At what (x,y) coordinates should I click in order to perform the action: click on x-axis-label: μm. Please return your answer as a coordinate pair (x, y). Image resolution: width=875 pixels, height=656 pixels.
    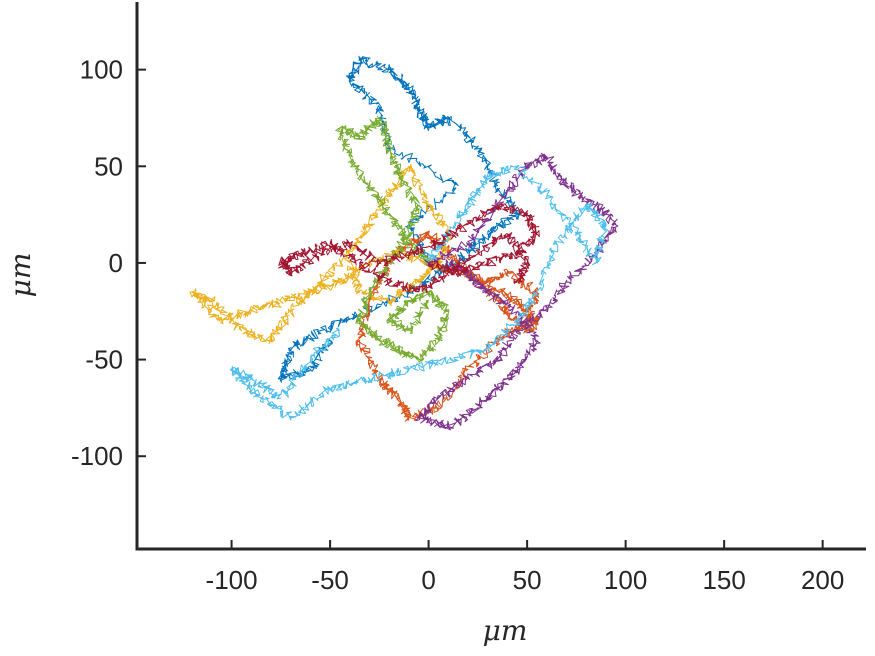
    Looking at the image, I should click on (505, 630).